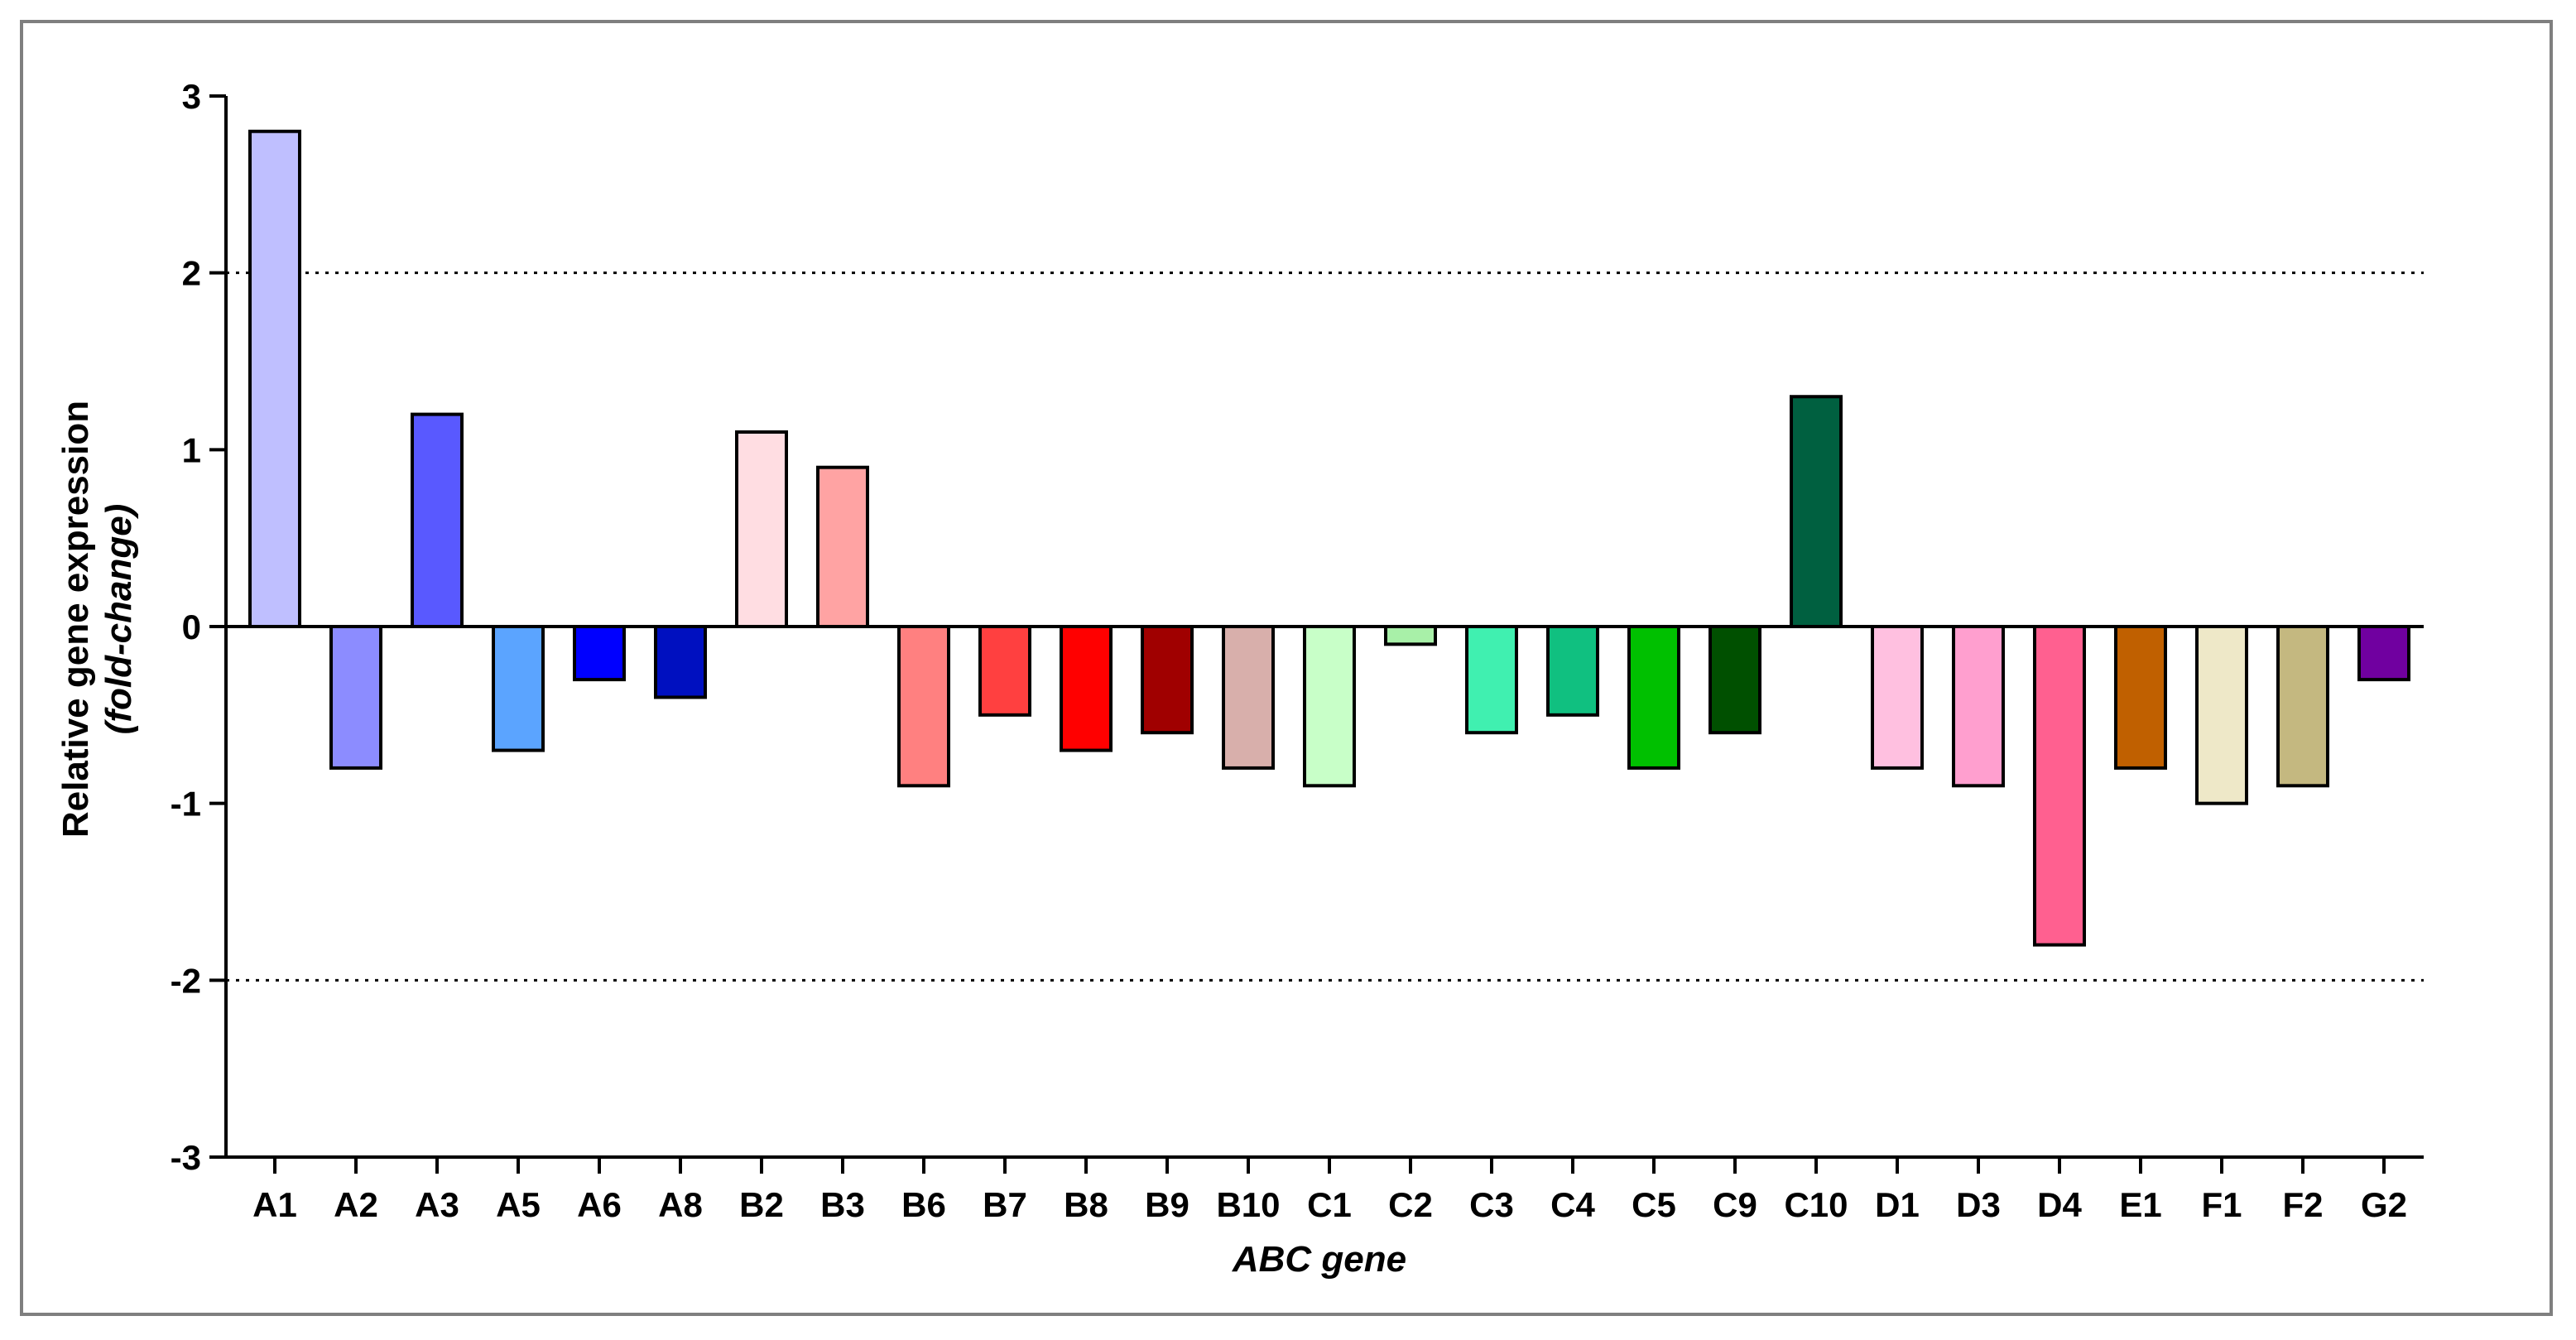  Describe the element at coordinates (1735, 680) in the screenshot. I see `bar-c9` at that location.